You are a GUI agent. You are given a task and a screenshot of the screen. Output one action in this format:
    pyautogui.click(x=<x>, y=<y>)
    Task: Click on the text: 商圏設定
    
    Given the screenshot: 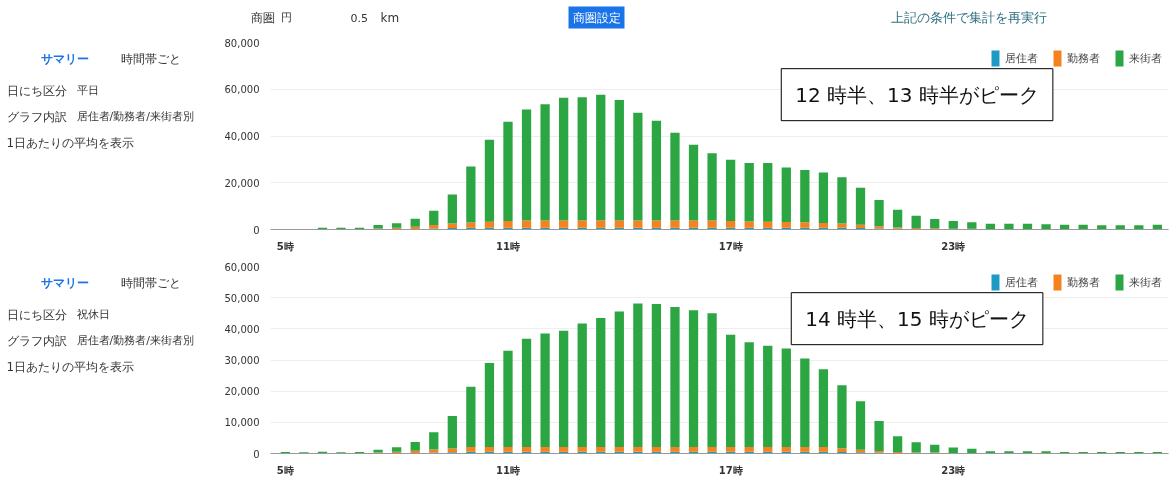 What is the action you would take?
    pyautogui.click(x=596, y=17)
    